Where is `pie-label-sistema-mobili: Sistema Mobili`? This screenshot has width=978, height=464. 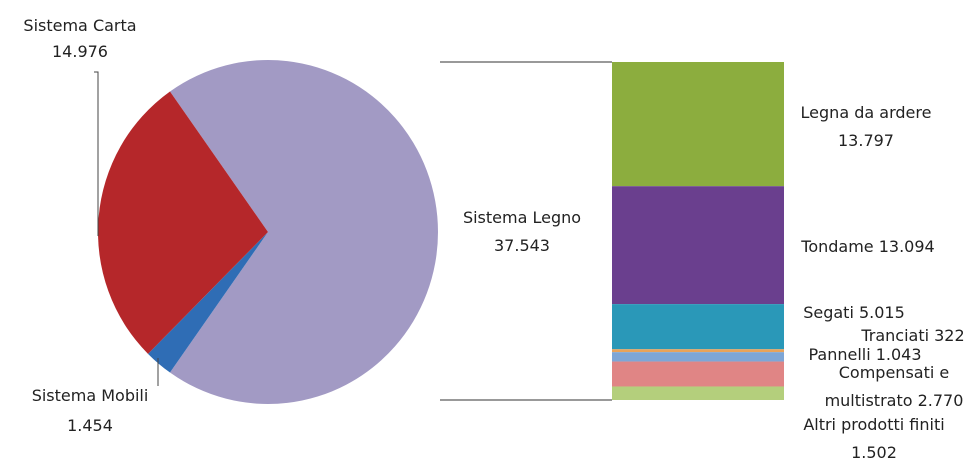 pie-label-sistema-mobili: Sistema Mobili is located at coordinates (90, 395).